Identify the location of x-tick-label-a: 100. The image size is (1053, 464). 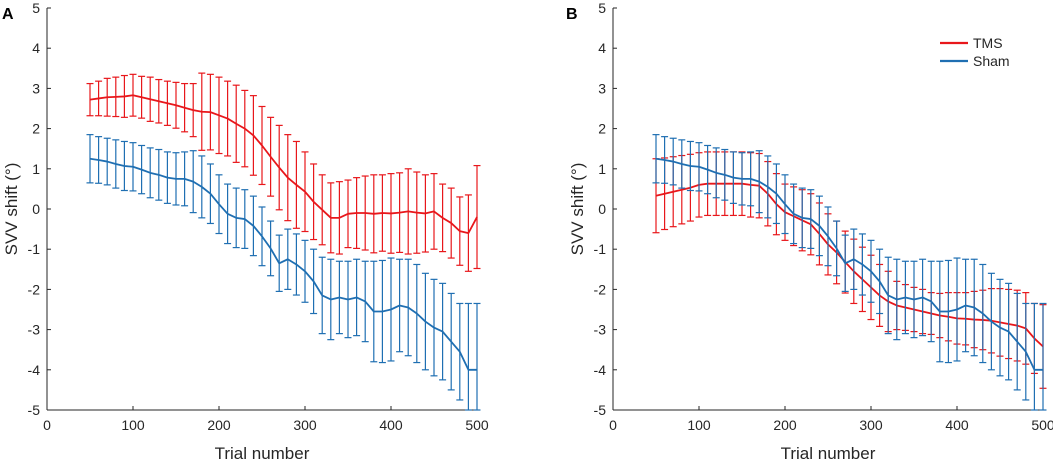
(133, 425).